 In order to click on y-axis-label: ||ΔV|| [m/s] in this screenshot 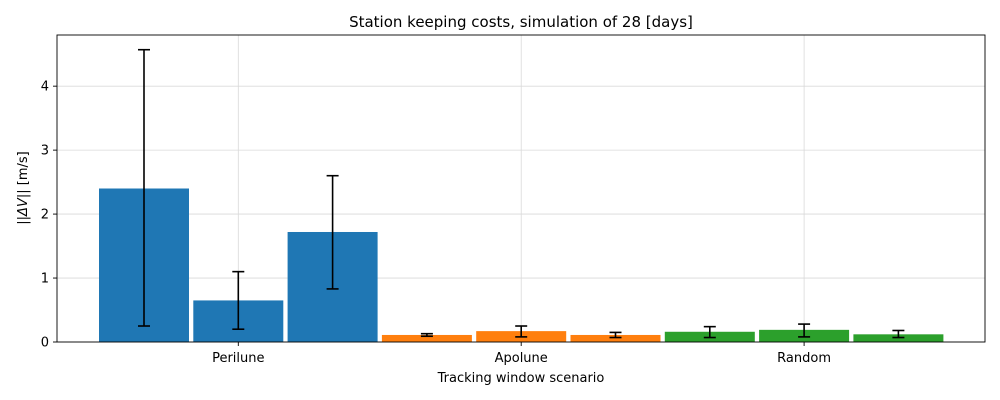, I will do `click(23, 187)`.